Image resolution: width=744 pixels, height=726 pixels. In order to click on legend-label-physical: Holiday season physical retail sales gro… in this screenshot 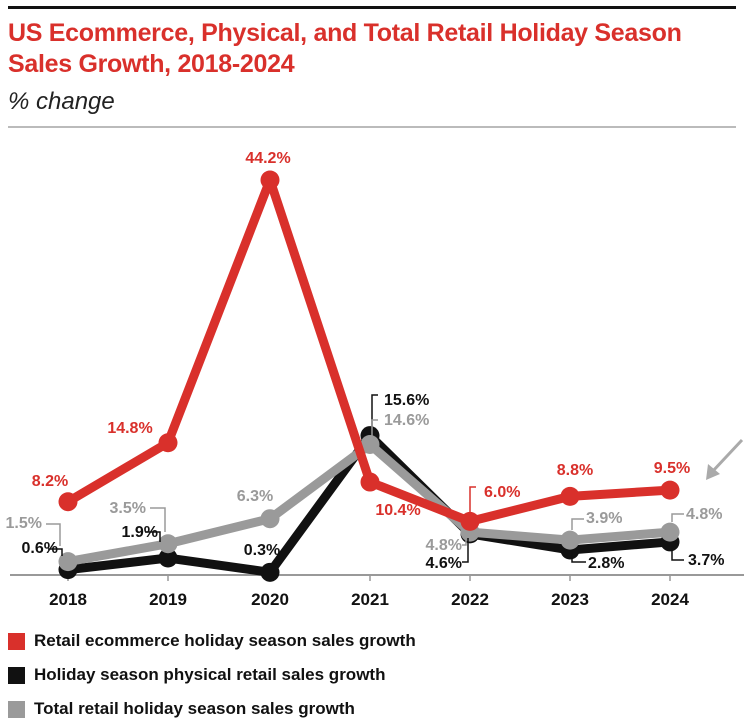, I will do `click(210, 674)`.